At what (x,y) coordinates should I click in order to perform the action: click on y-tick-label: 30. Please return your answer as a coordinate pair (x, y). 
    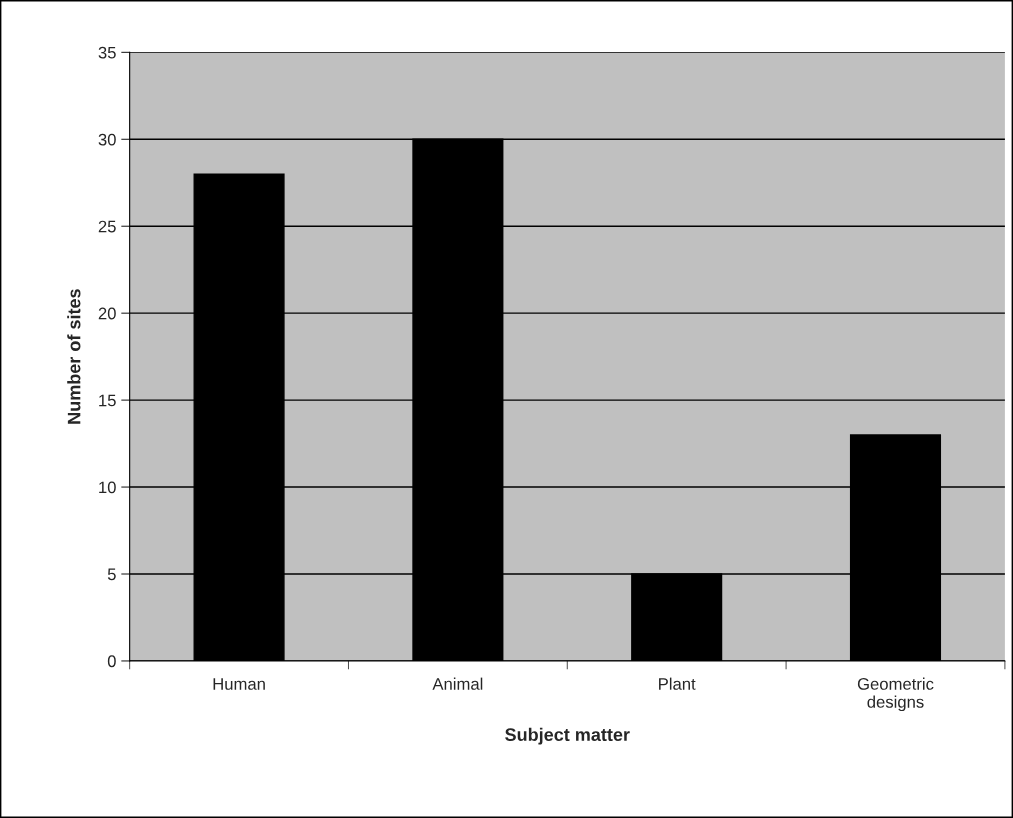
    Looking at the image, I should click on (107, 139).